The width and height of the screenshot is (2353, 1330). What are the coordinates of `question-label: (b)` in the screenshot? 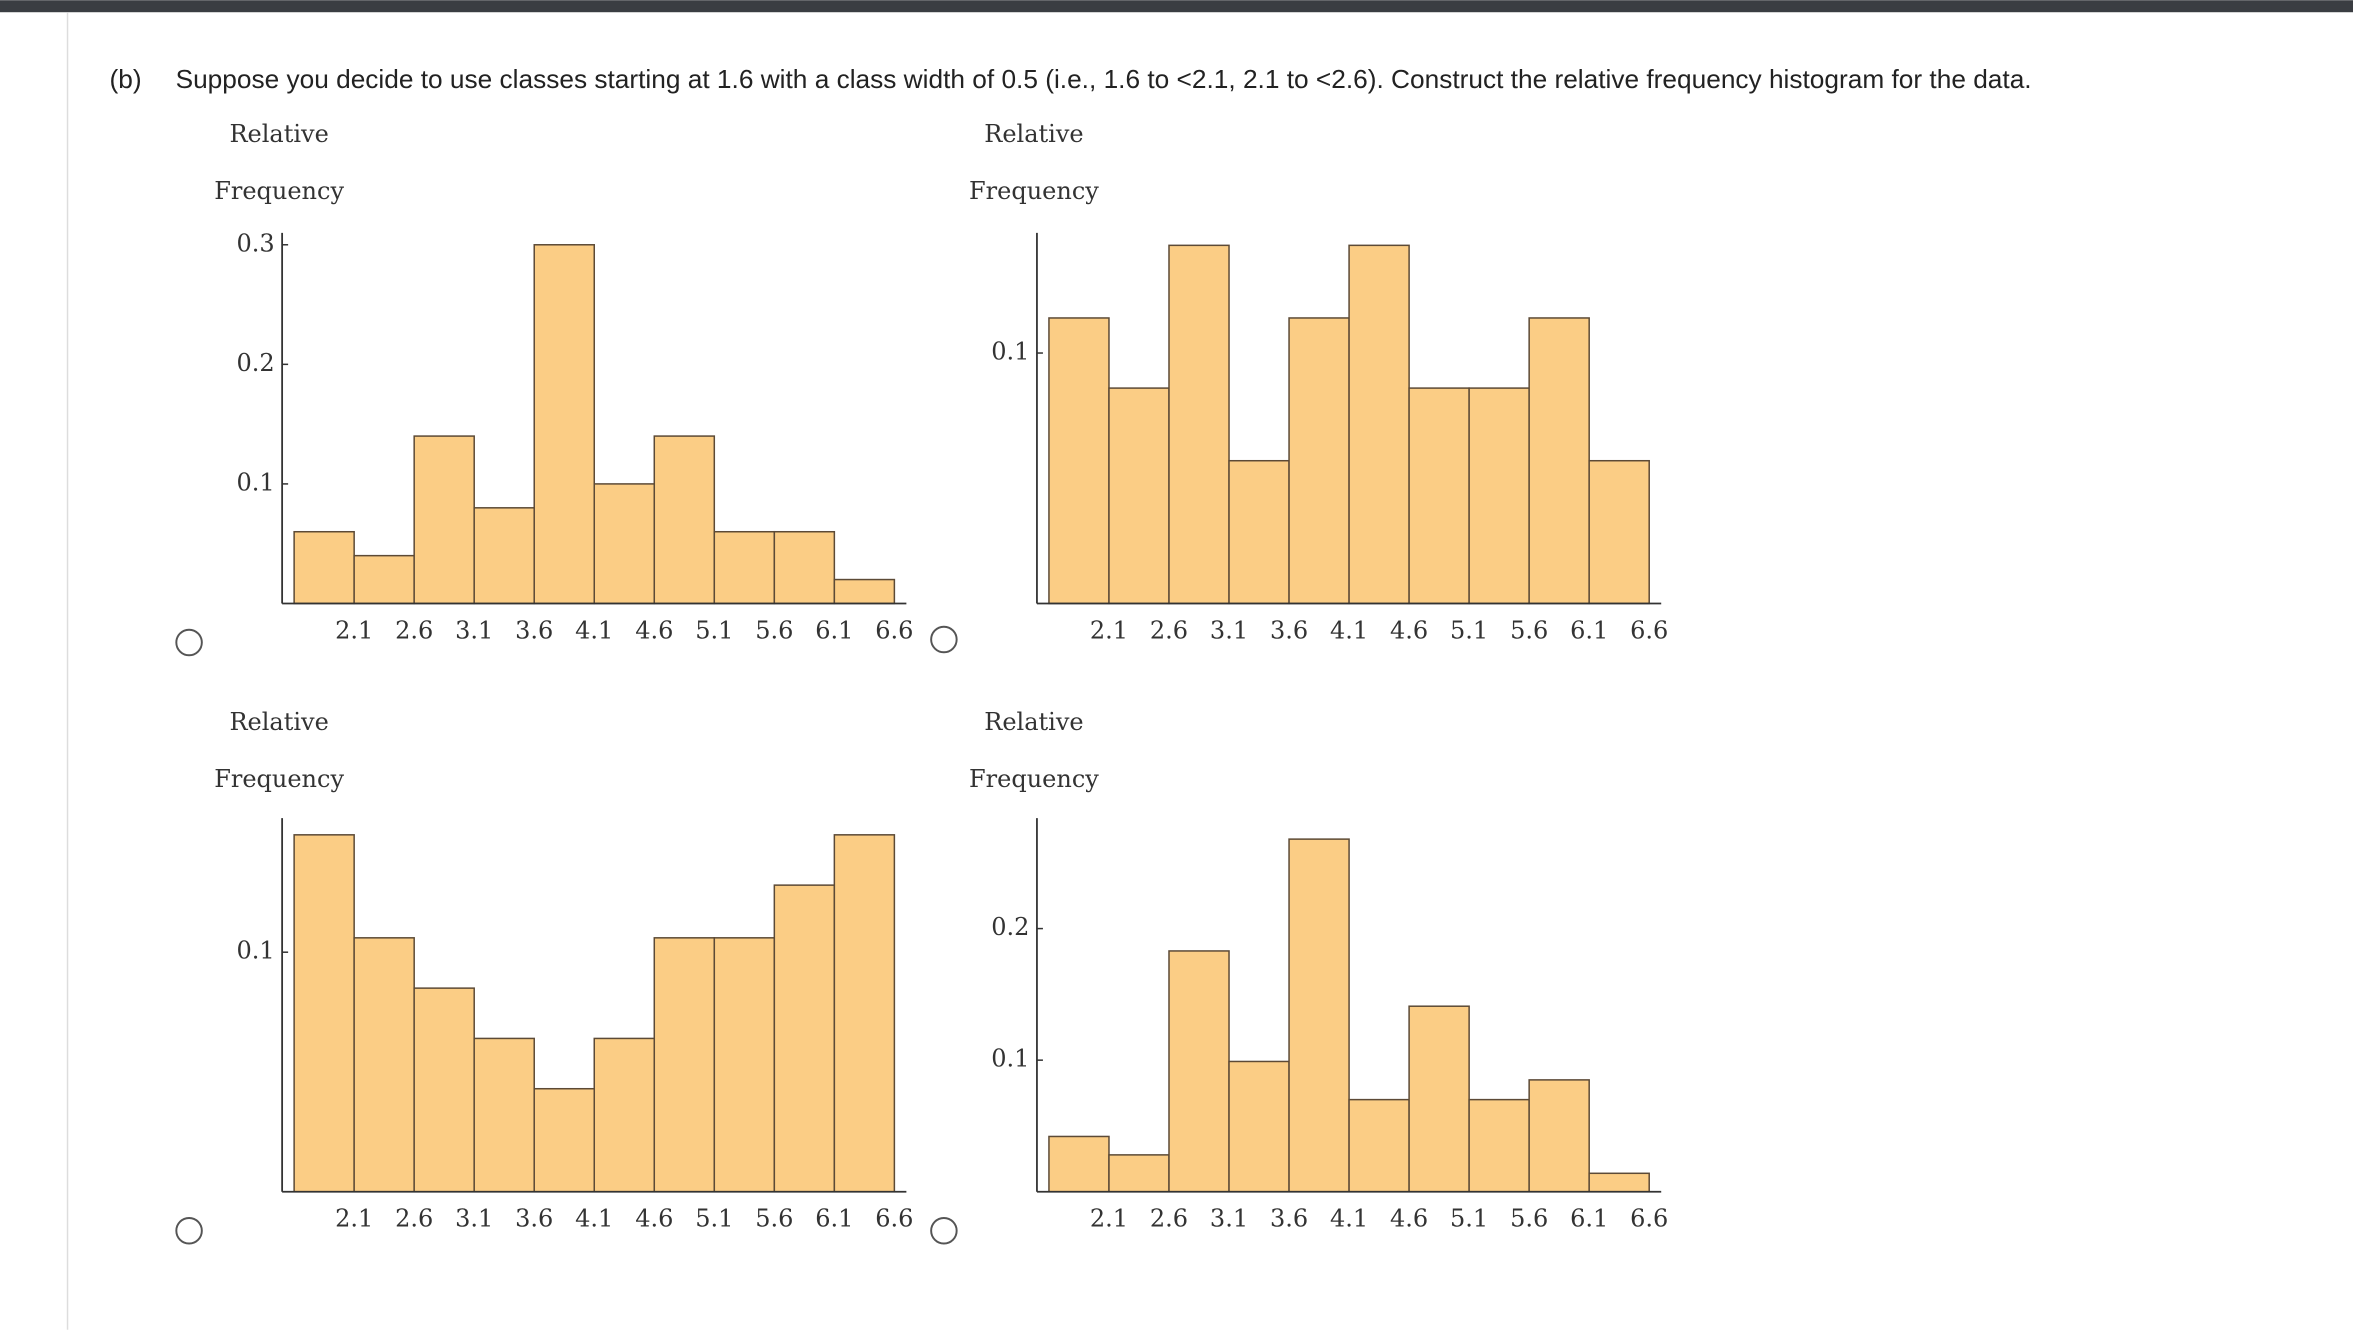 It's located at (126, 79).